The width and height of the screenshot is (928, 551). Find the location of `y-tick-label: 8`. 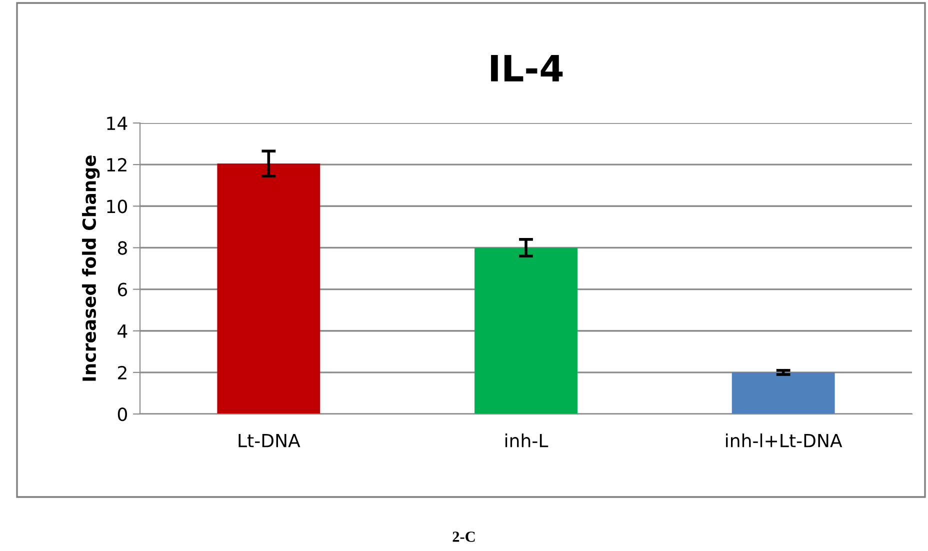

y-tick-label: 8 is located at coordinates (122, 248).